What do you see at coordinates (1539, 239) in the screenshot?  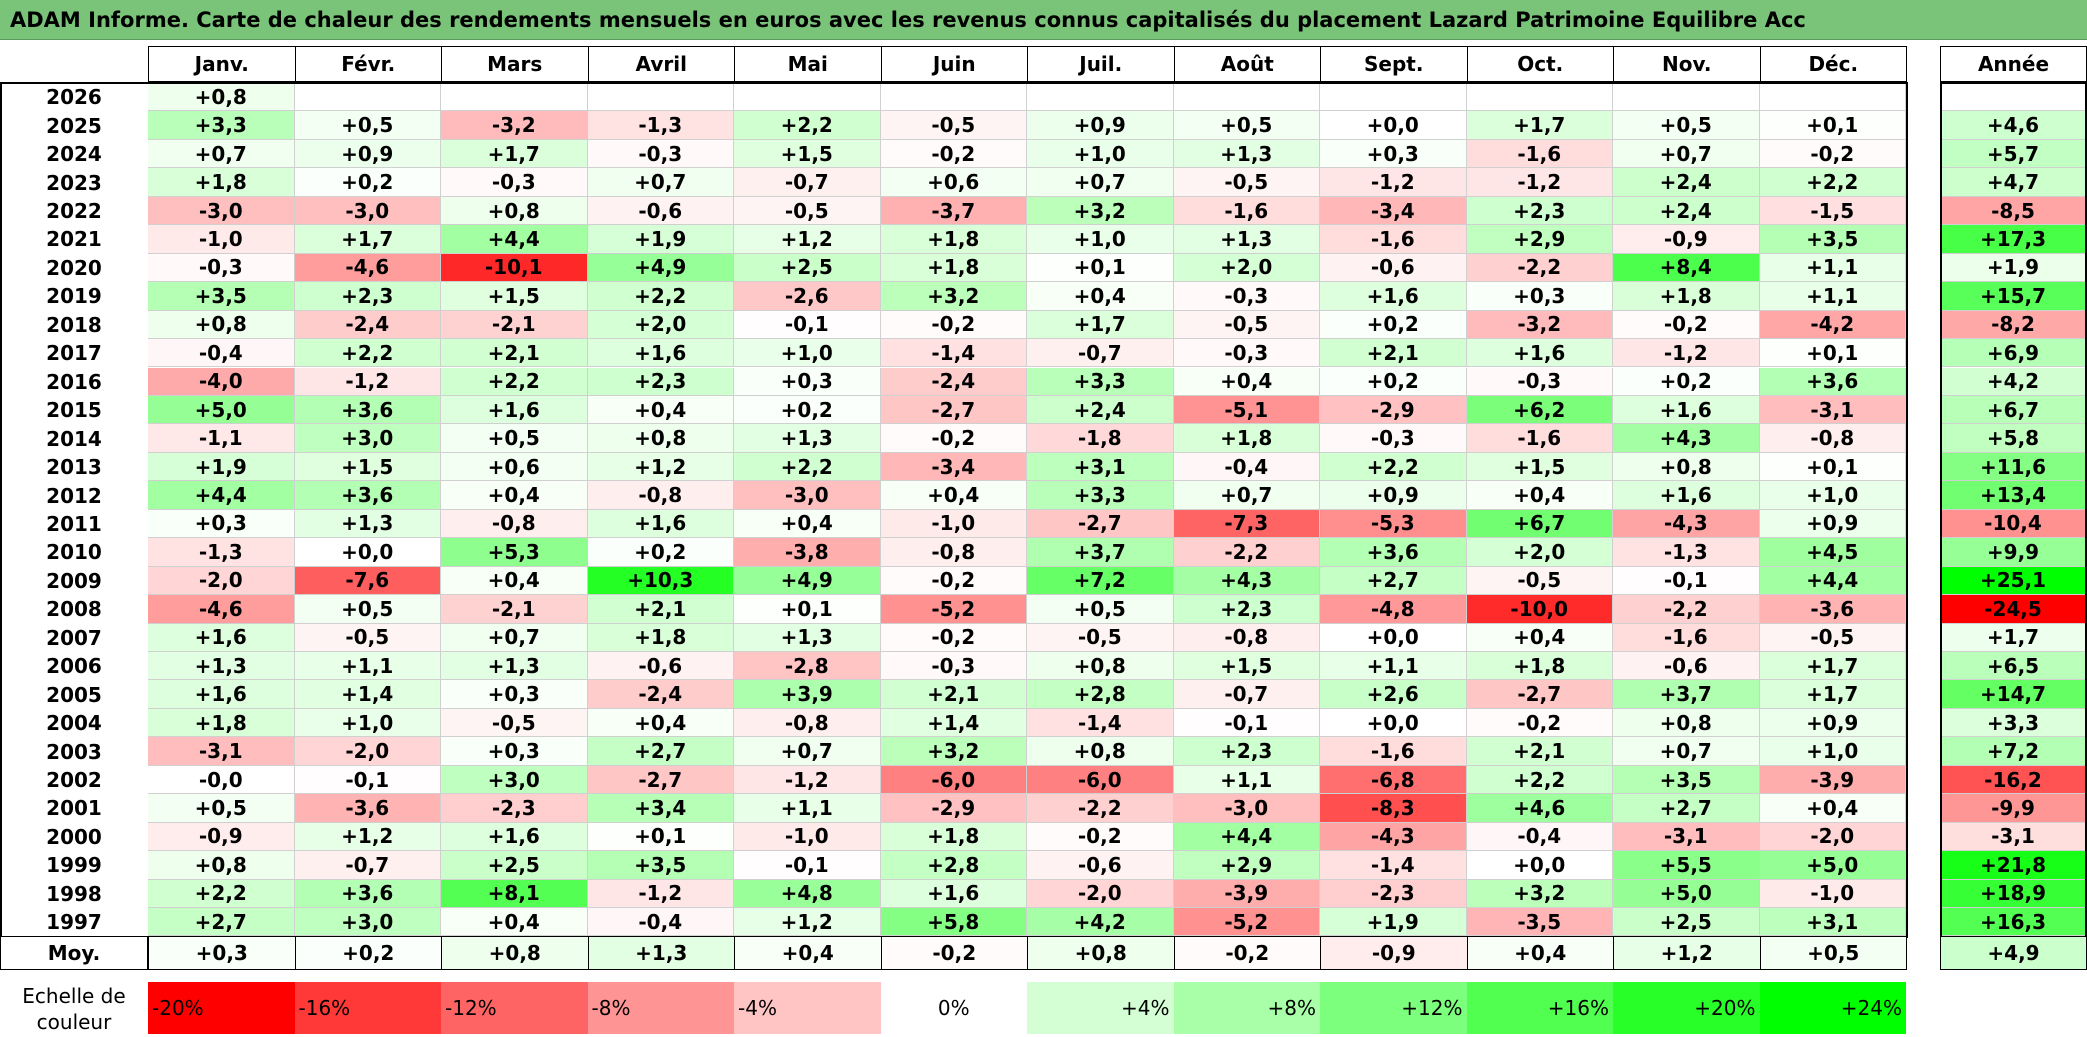 I see `heatmap-cell: +2,9` at bounding box center [1539, 239].